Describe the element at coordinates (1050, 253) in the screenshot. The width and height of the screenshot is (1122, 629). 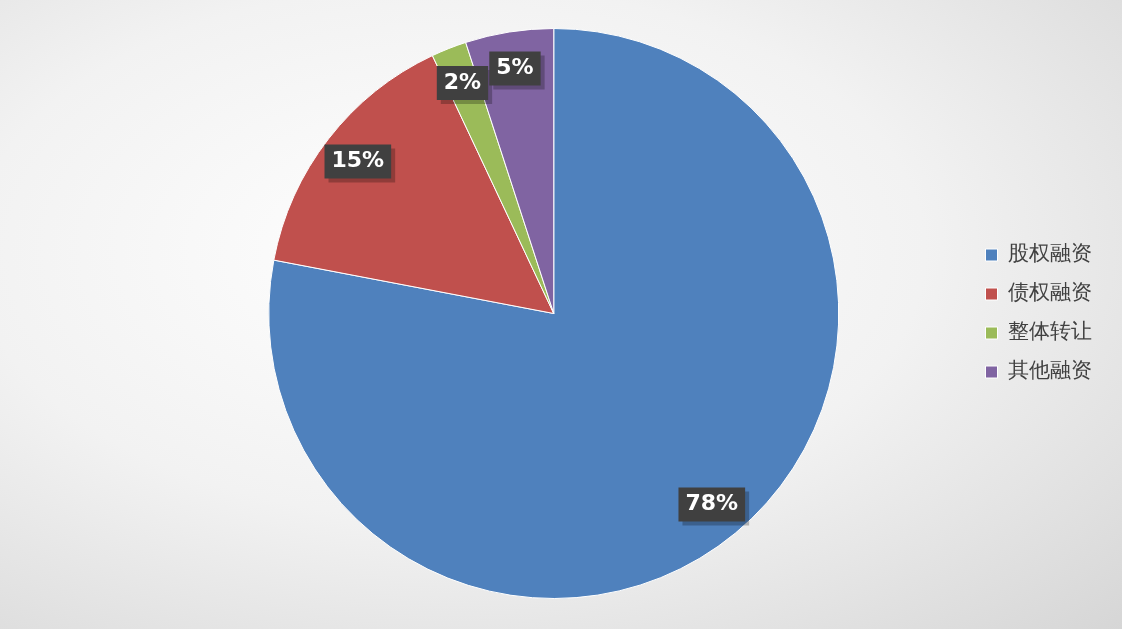
I see `legend-label: 股权融资` at that location.